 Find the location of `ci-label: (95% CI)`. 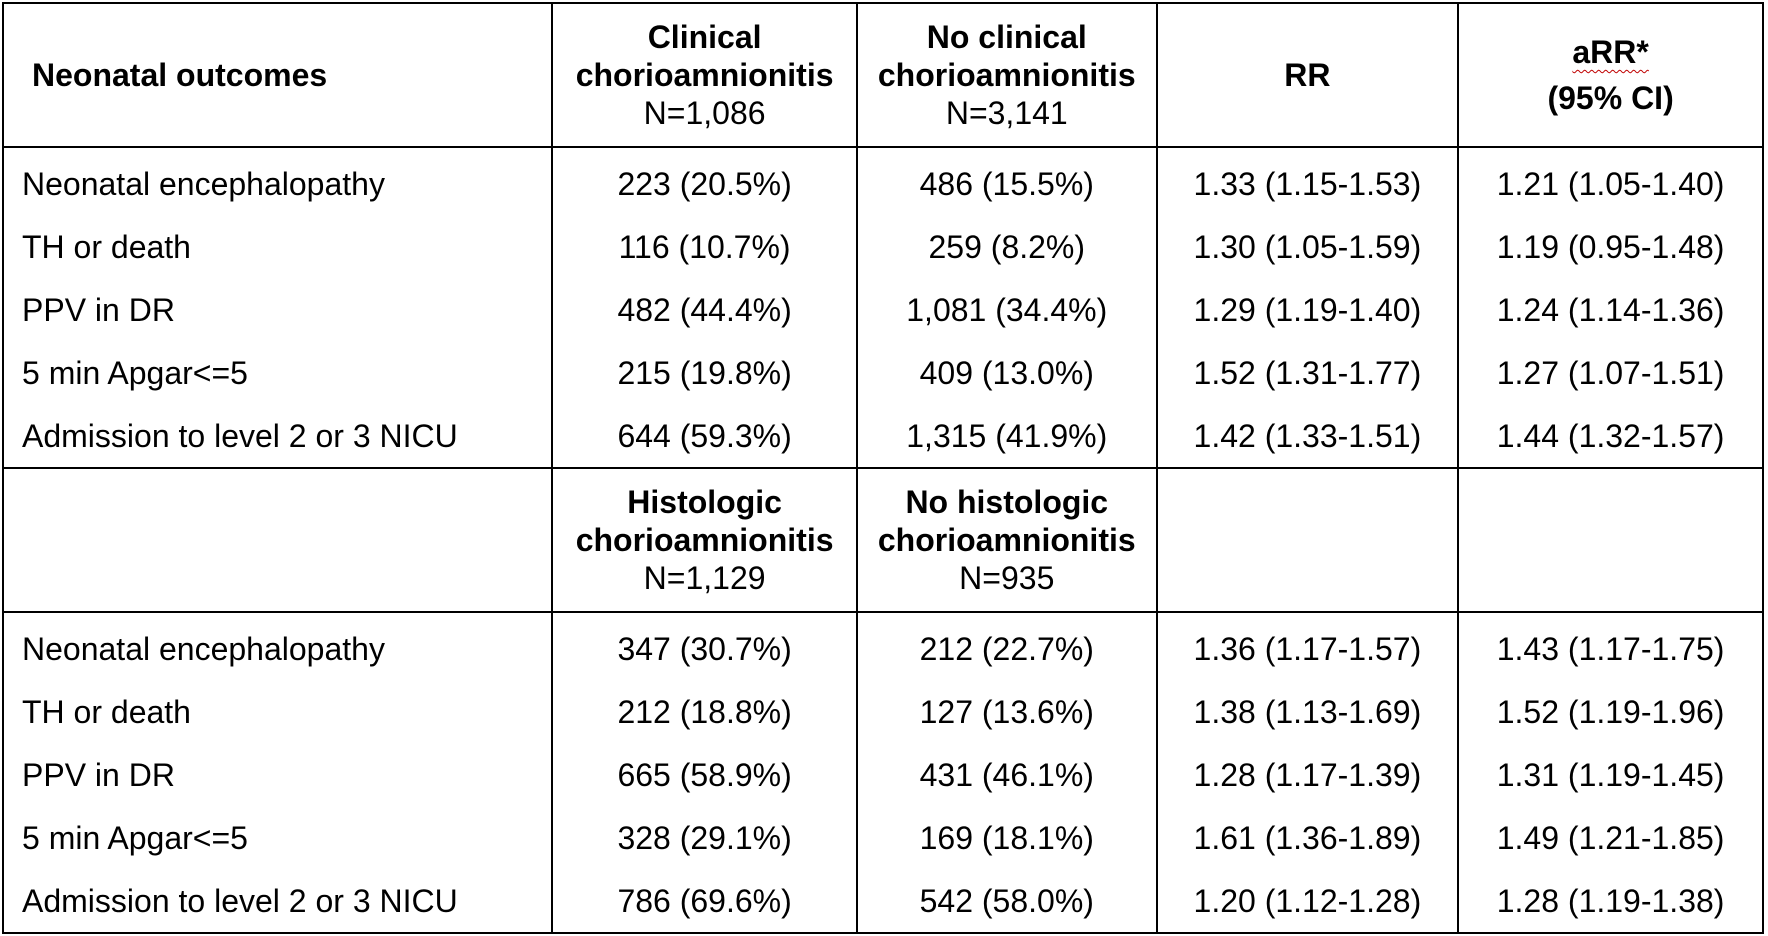

ci-label: (95% CI) is located at coordinates (1610, 98).